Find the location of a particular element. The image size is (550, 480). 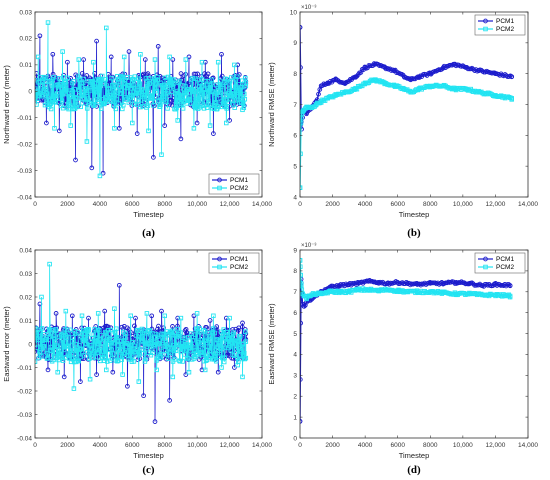

y-tick-label: 2 is located at coordinates (295, 397).